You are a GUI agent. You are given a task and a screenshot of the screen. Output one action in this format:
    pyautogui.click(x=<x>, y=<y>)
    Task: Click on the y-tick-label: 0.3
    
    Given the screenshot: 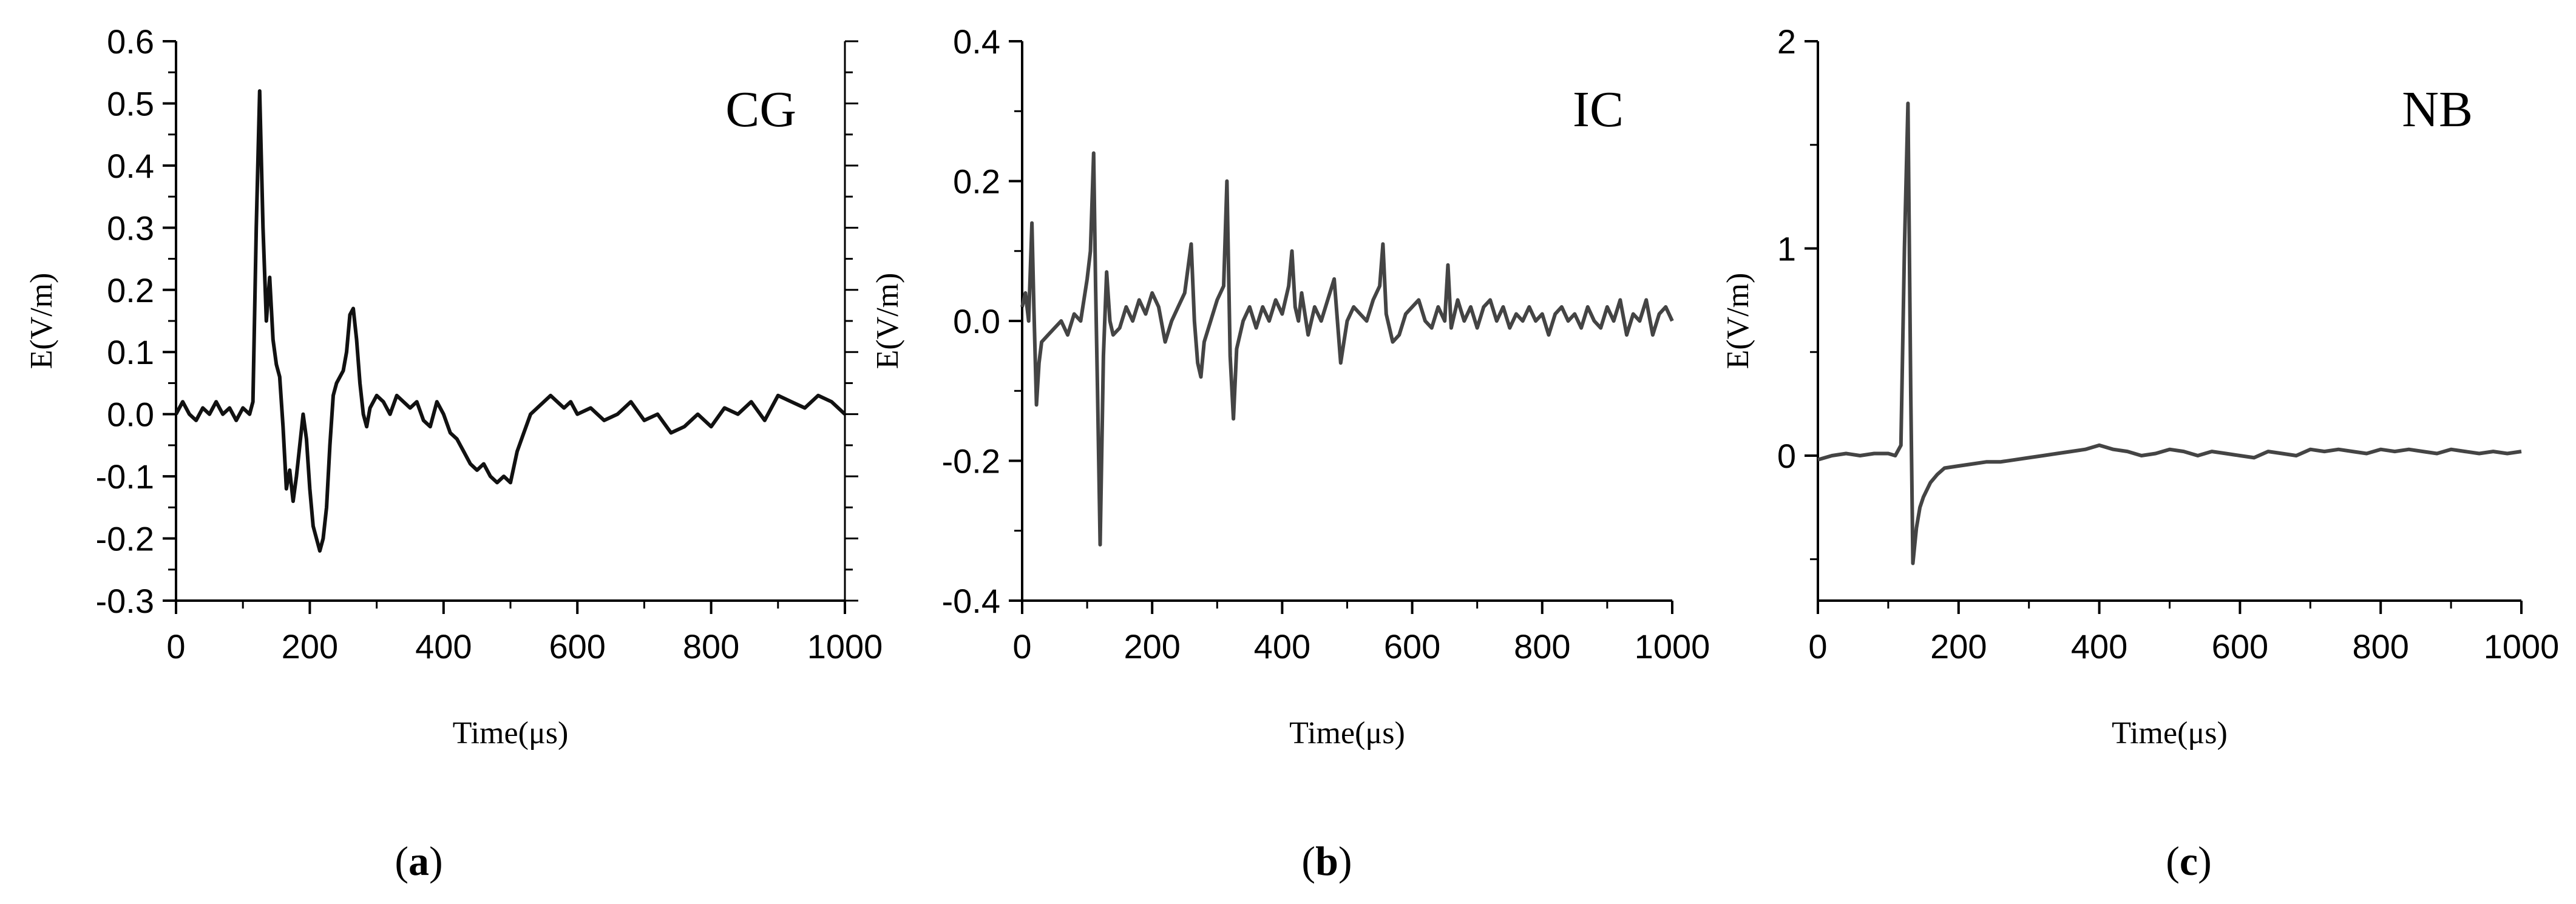 What is the action you would take?
    pyautogui.click(x=131, y=228)
    